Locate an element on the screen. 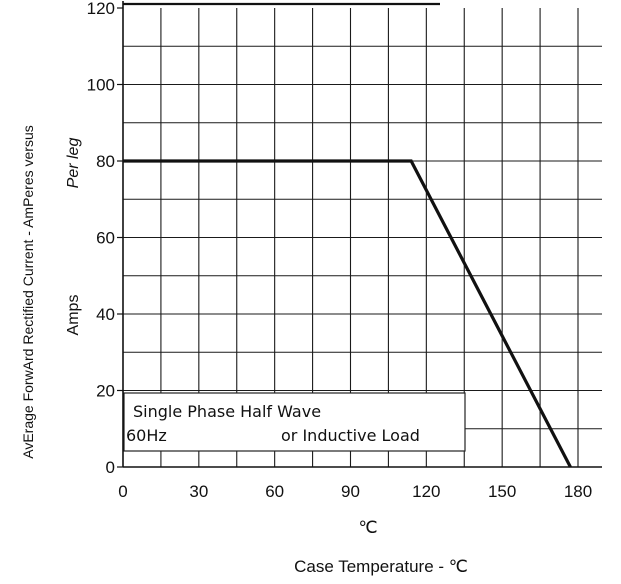  annotation-inductive-load: or Inductive Load is located at coordinates (350, 435).